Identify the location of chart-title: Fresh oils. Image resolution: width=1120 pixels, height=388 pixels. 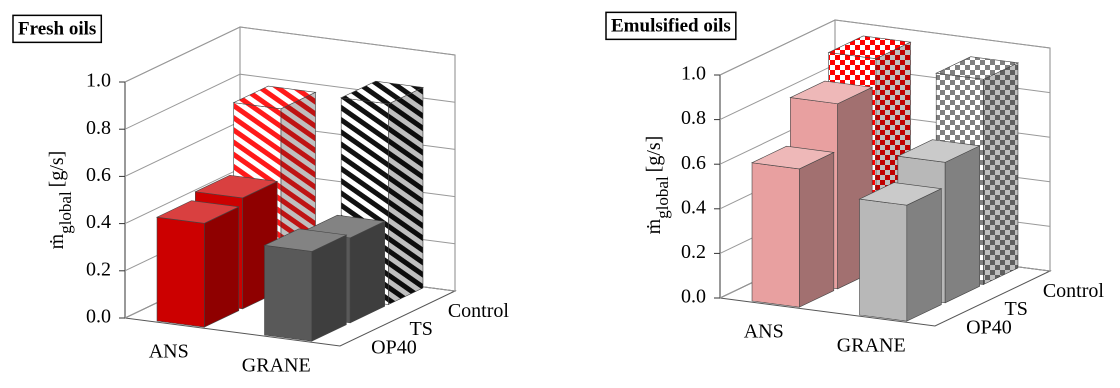
(57, 28).